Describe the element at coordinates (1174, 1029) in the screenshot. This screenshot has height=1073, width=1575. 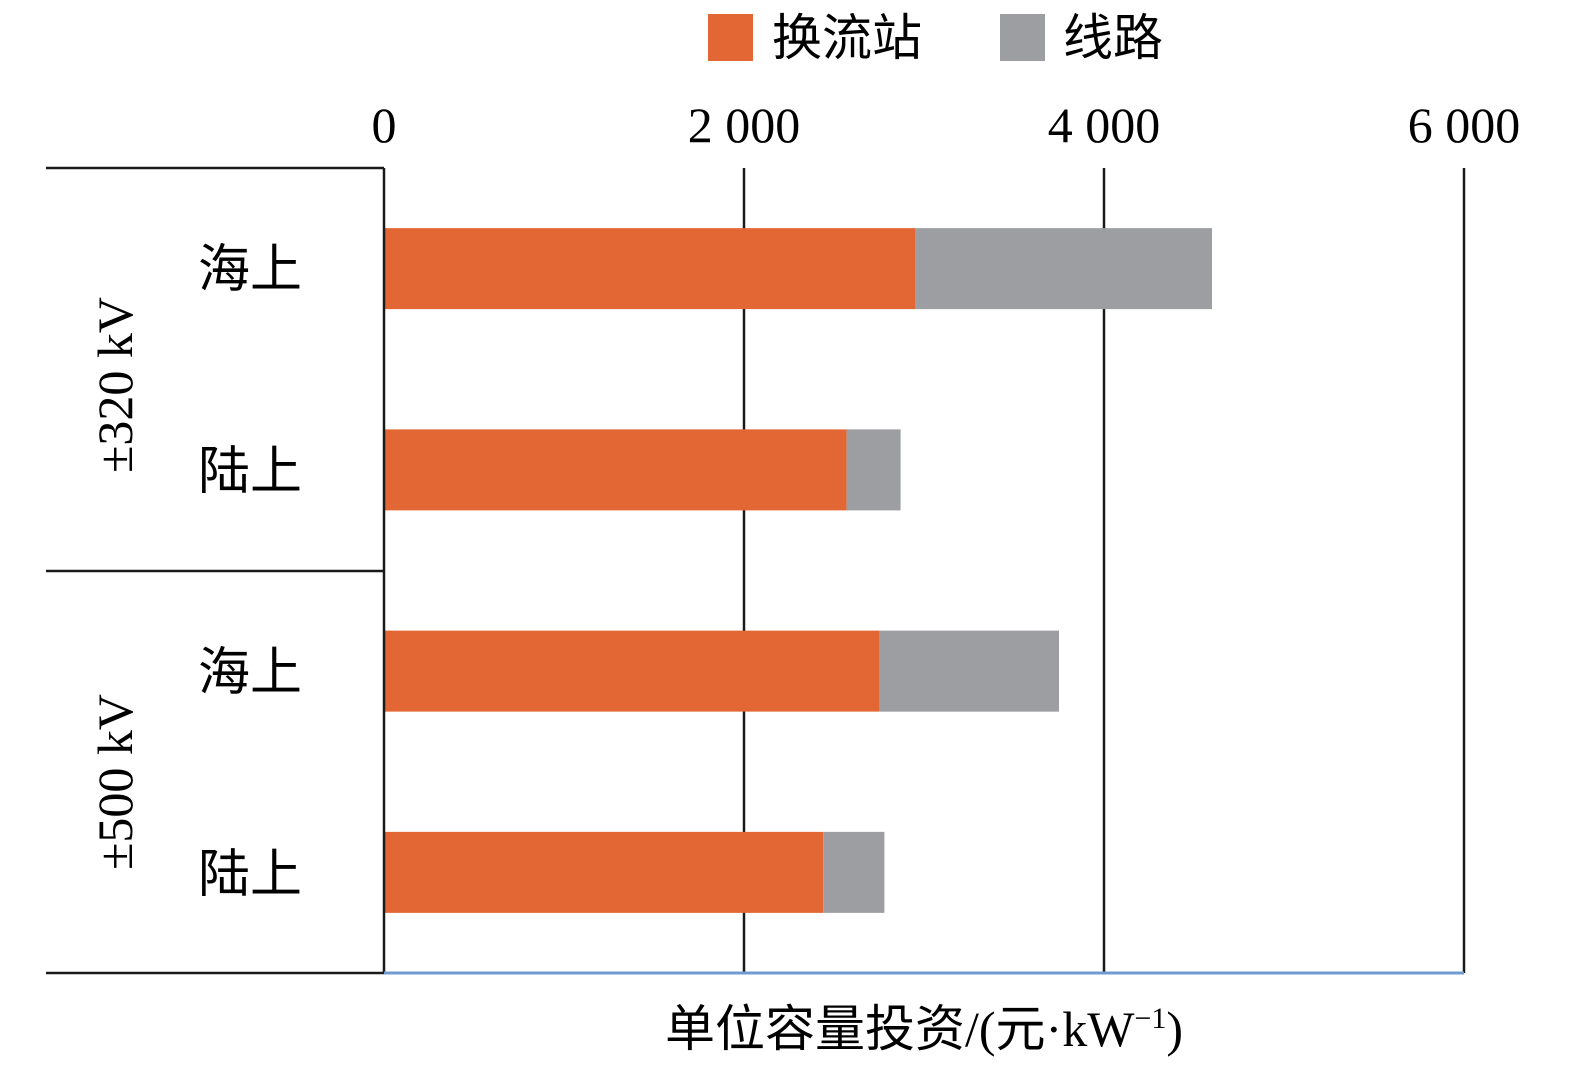
I see `x-axis-title-close: )` at that location.